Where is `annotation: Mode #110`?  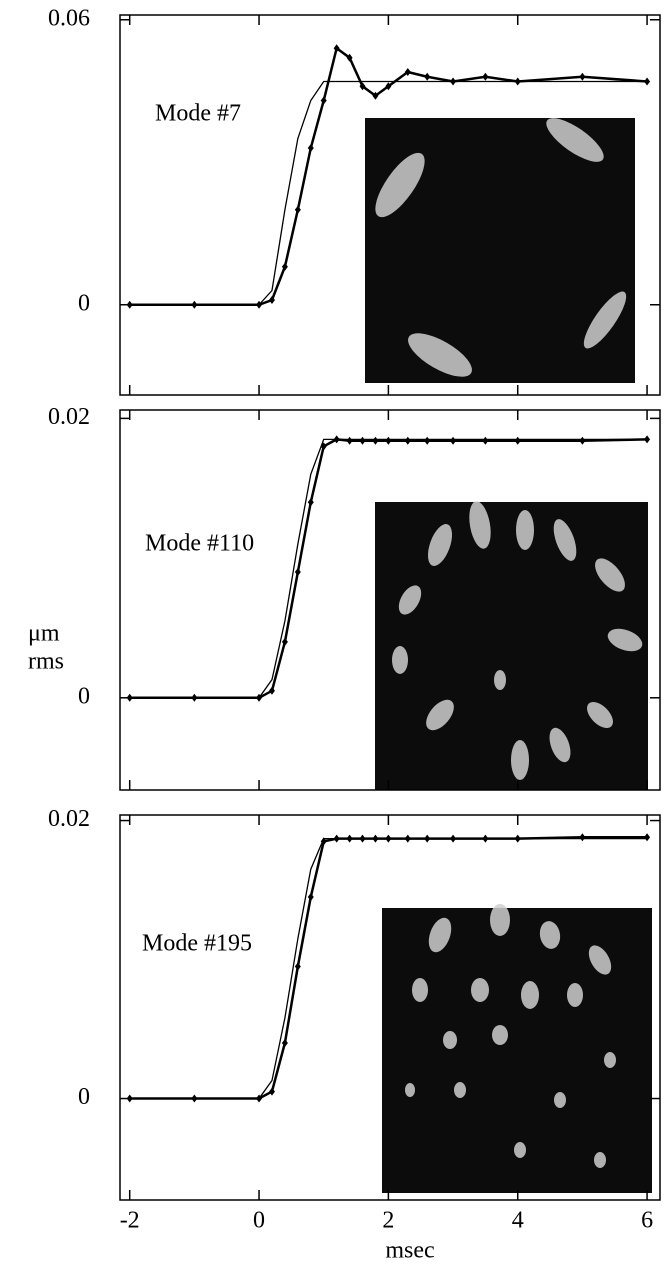
annotation: Mode #110 is located at coordinates (199, 544).